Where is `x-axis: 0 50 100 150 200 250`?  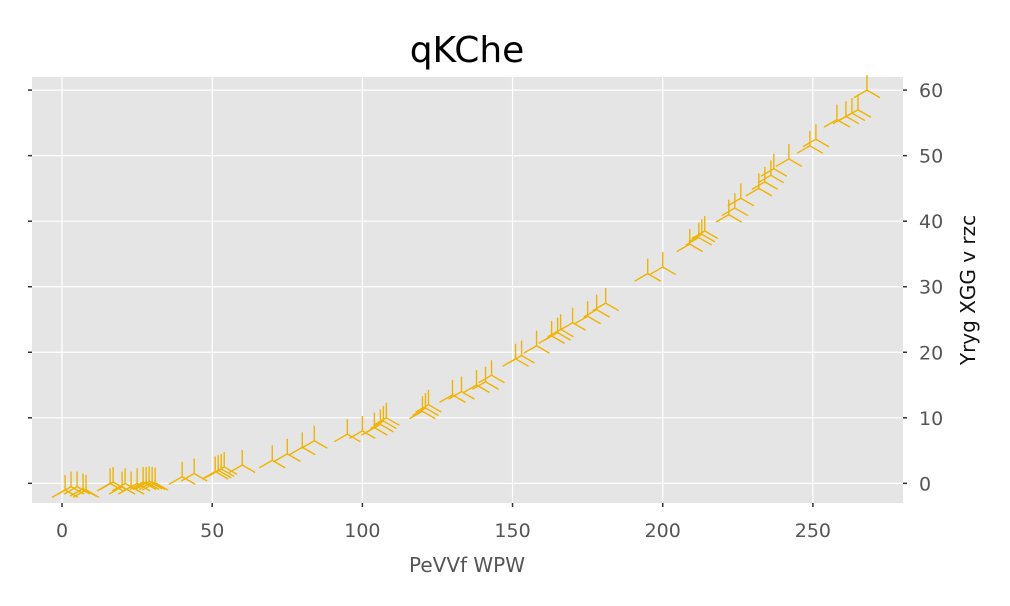 x-axis: 0 50 100 150 200 250 is located at coordinates (443, 522).